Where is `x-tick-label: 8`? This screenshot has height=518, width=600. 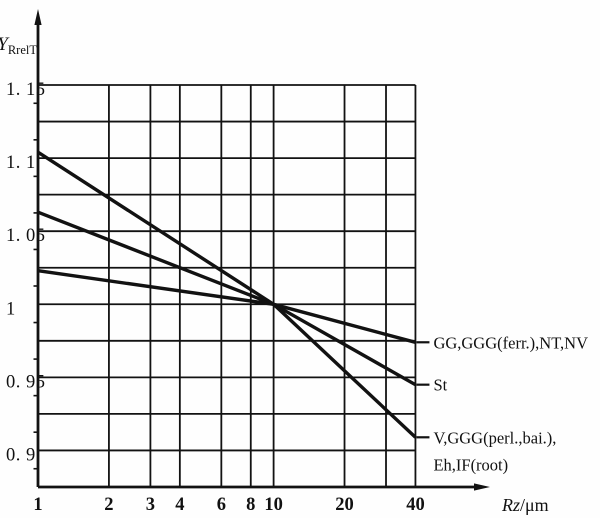
x-tick-label: 8 is located at coordinates (250, 505).